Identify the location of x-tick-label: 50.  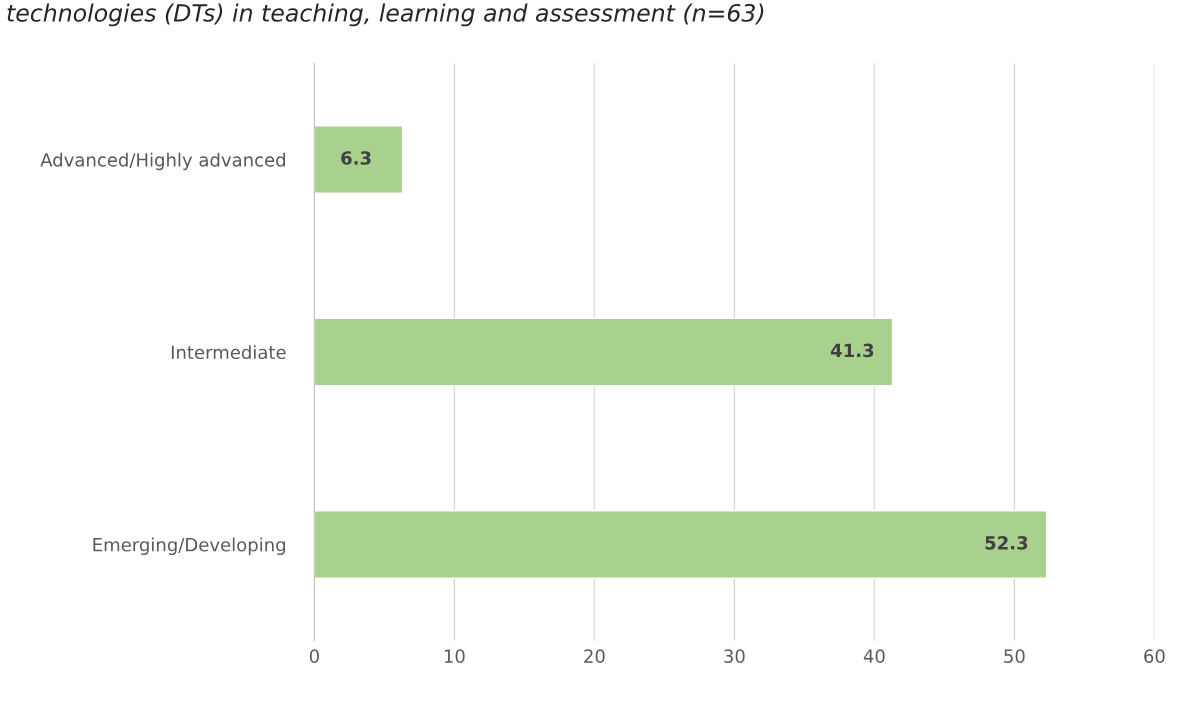
(1014, 656).